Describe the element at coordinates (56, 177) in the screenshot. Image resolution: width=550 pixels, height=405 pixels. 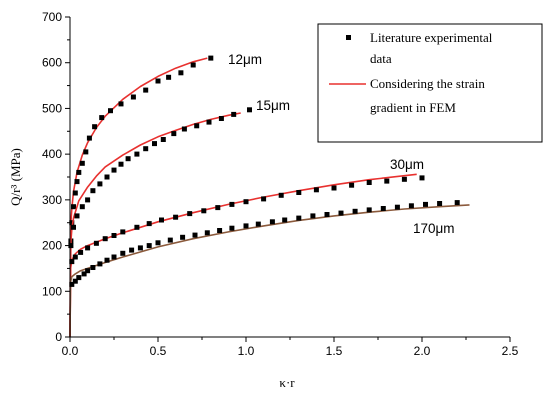
I see `y-ticks: 0 100 200 300 400 500 600 700` at that location.